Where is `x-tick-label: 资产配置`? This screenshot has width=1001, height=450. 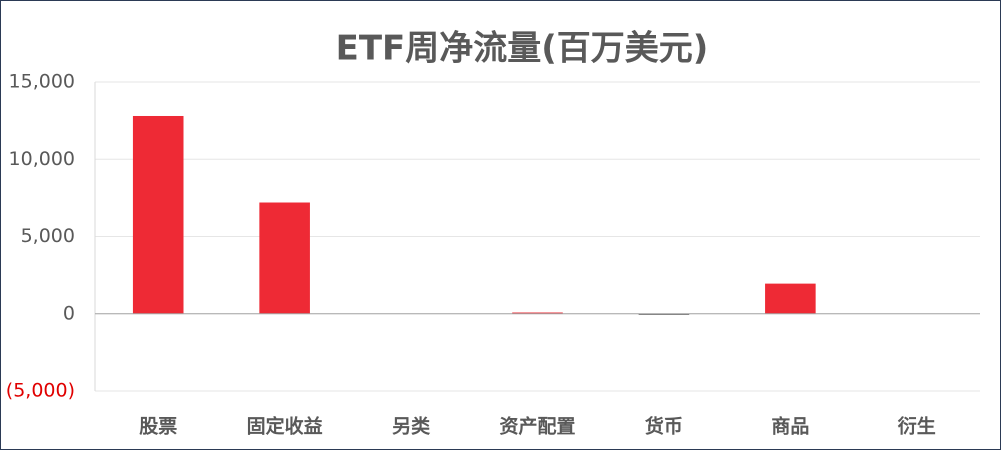 x-tick-label: 资产配置 is located at coordinates (537, 426).